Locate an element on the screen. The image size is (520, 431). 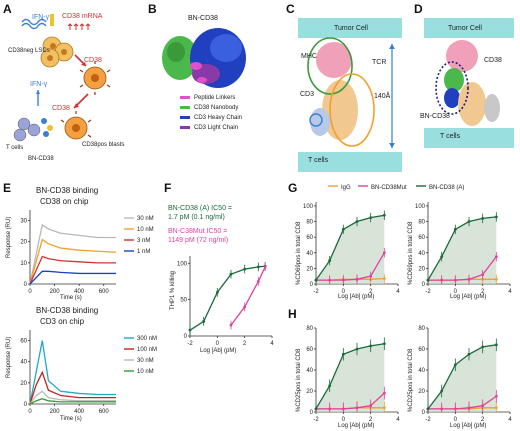
ifn-gamma-top-label: IFN-γ is located at coordinates (41, 17).